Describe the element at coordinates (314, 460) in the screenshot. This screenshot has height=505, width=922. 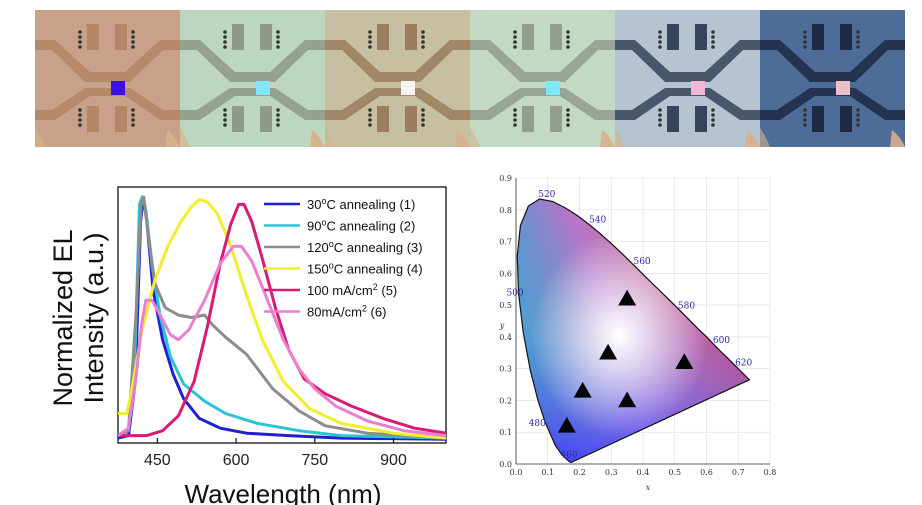
I see `el-xtick-label: 750` at that location.